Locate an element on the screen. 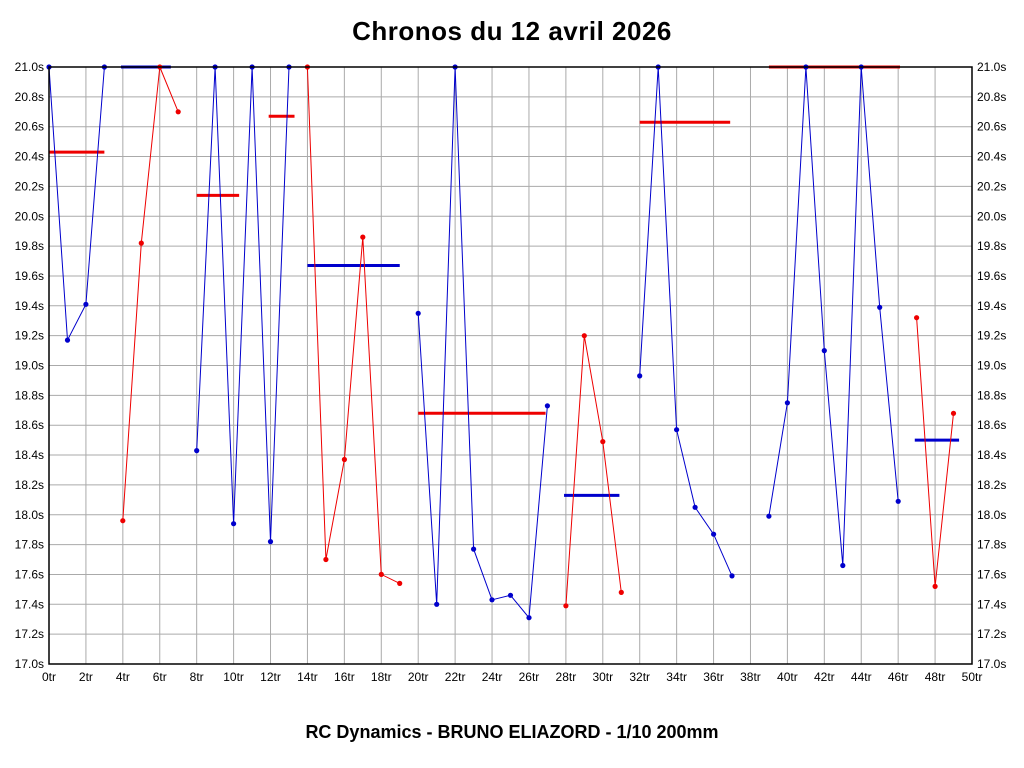  x-tick-label: 42tr is located at coordinates (824, 677).